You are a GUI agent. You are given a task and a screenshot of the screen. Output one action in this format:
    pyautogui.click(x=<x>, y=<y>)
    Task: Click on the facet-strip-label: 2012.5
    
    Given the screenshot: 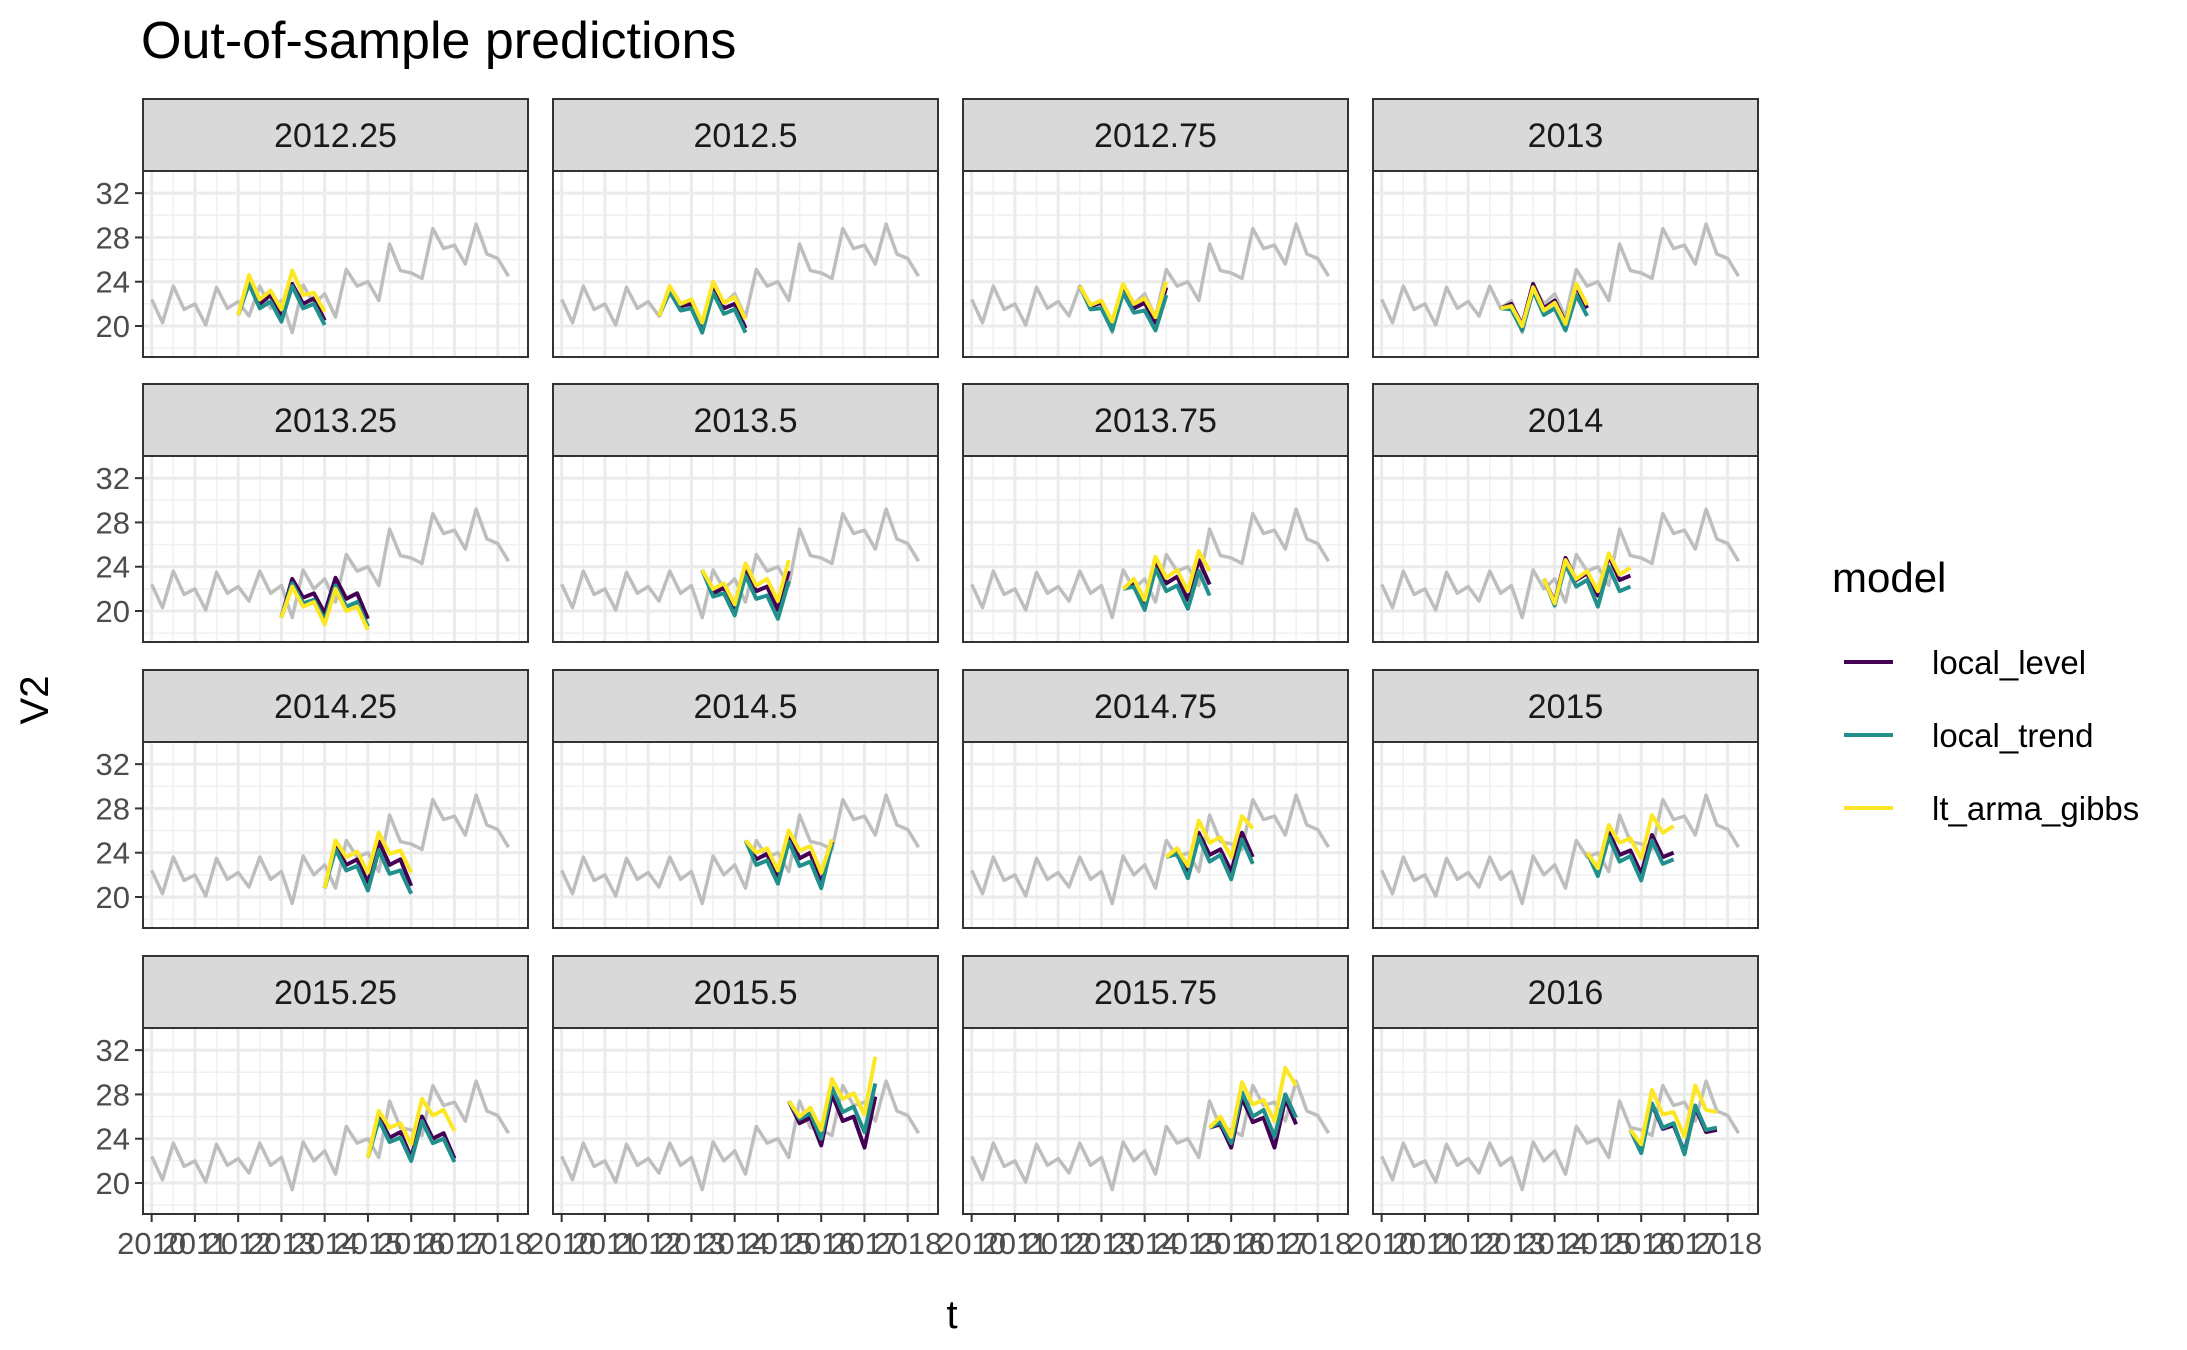 What is the action you would take?
    pyautogui.click(x=746, y=136)
    